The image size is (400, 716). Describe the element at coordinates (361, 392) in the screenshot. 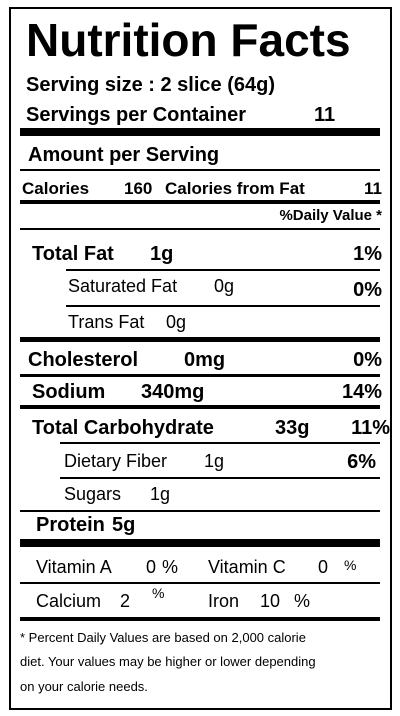

I see `nutrient-dv: 14%` at that location.